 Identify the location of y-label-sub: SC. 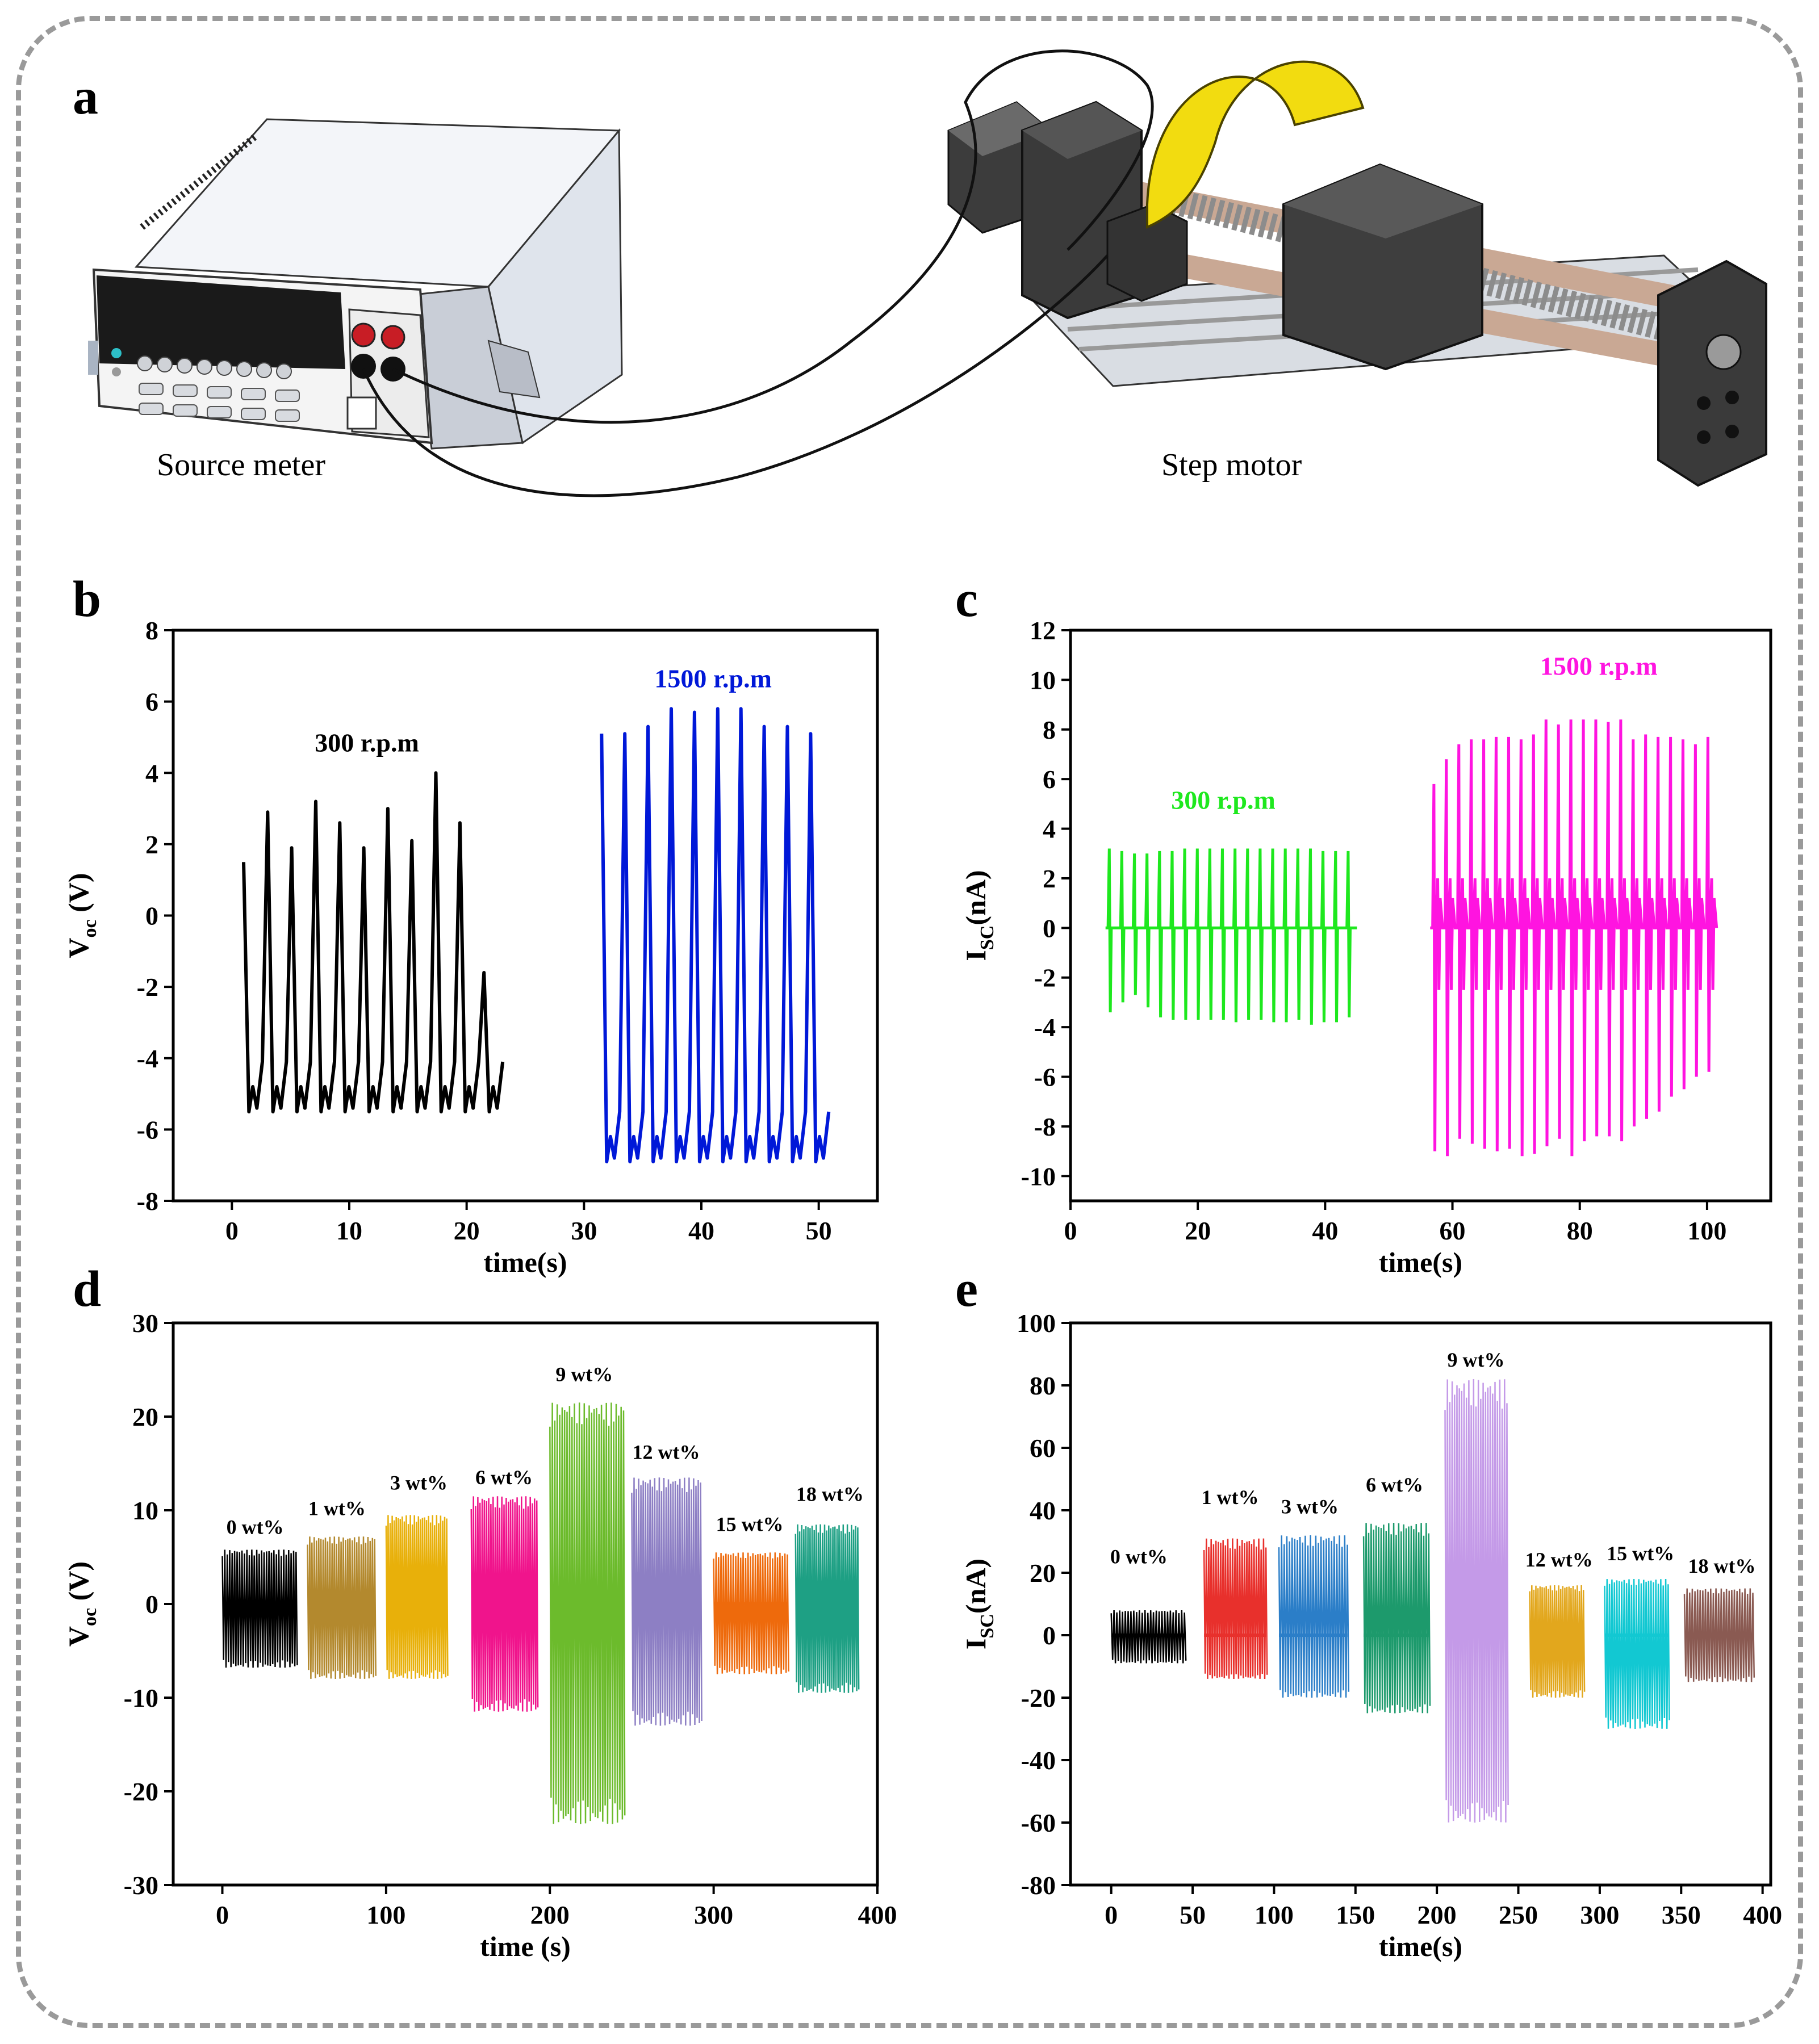
(987, 1626).